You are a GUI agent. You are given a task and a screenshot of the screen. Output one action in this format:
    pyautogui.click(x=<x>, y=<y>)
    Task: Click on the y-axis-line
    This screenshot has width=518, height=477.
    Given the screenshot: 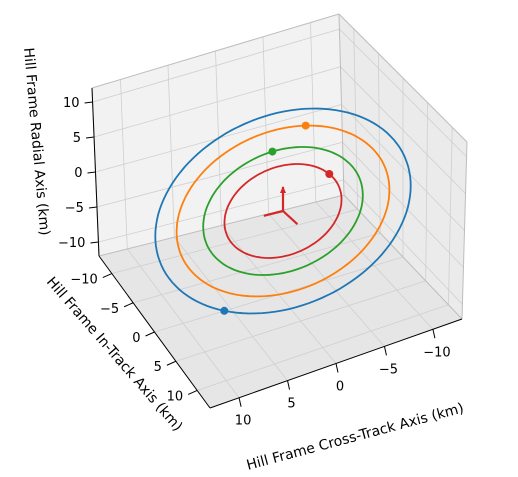 What is the action you would take?
    pyautogui.click(x=154, y=332)
    